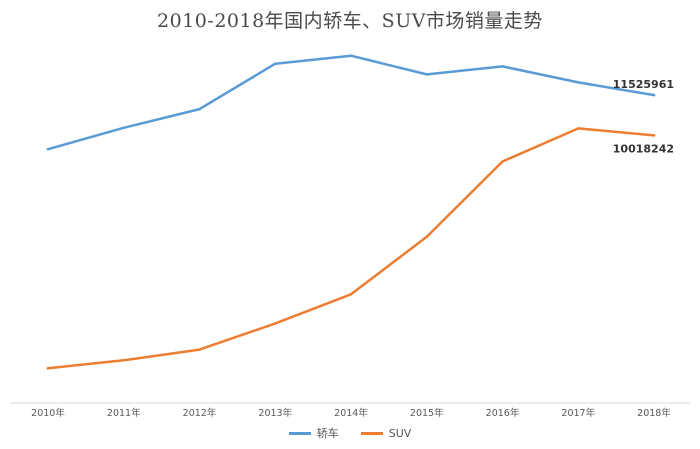 Image resolution: width=700 pixels, height=449 pixels. I want to click on x-tick-label: 2012年, so click(200, 413).